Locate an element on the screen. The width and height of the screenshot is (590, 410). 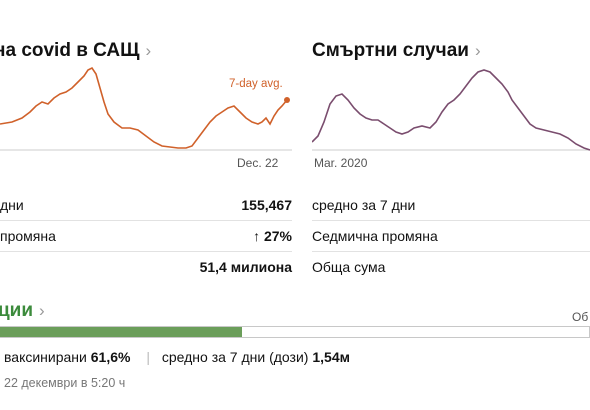
deaths-row-avg: средно за 7 дни is located at coordinates (451, 205).